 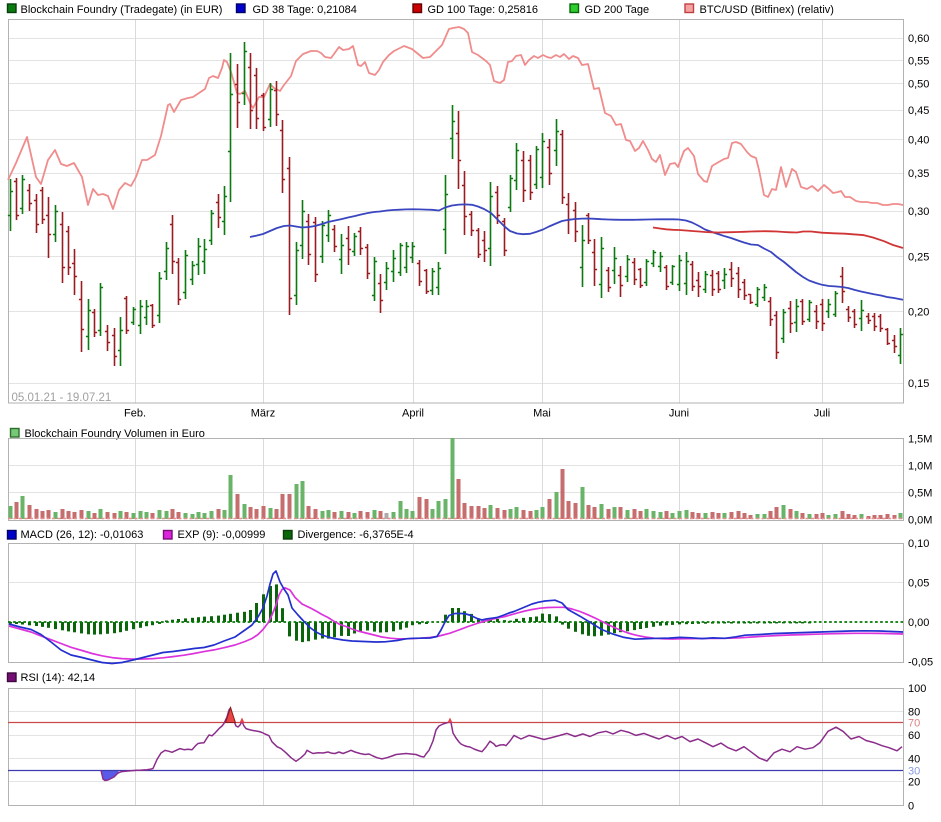 I want to click on svg-text: 0,00, so click(x=918, y=623).